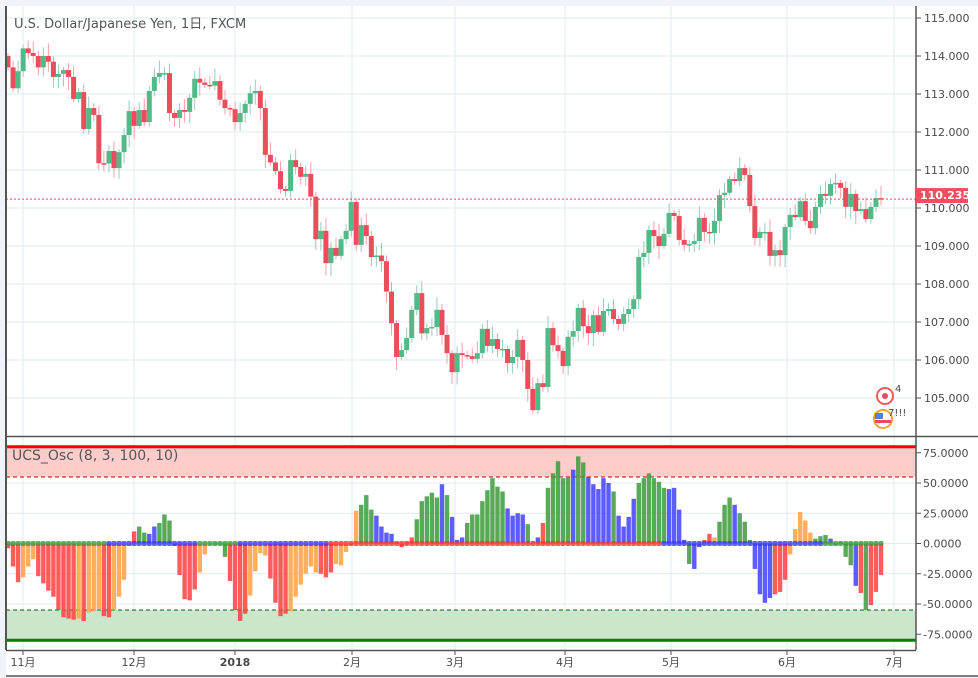  Describe the element at coordinates (95, 456) in the screenshot. I see `oscillator-title: UCS_Osc (8, 3, 100, 10)` at that location.